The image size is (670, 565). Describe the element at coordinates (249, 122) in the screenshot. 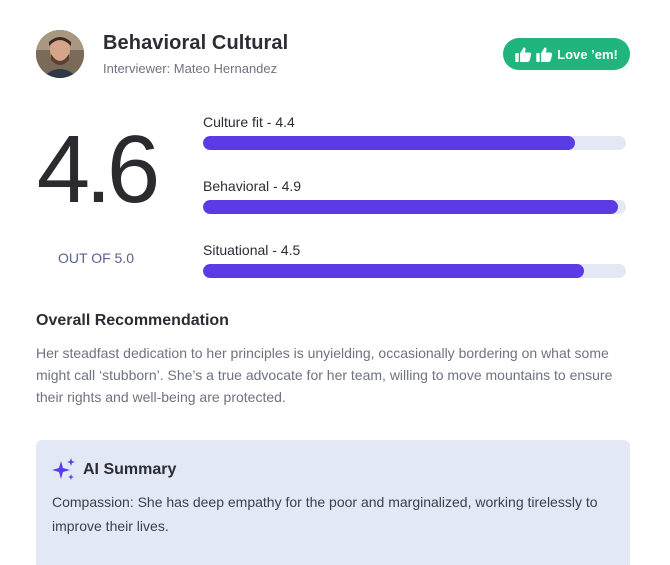

I see `metric-label: Culture fit - 4.4` at that location.